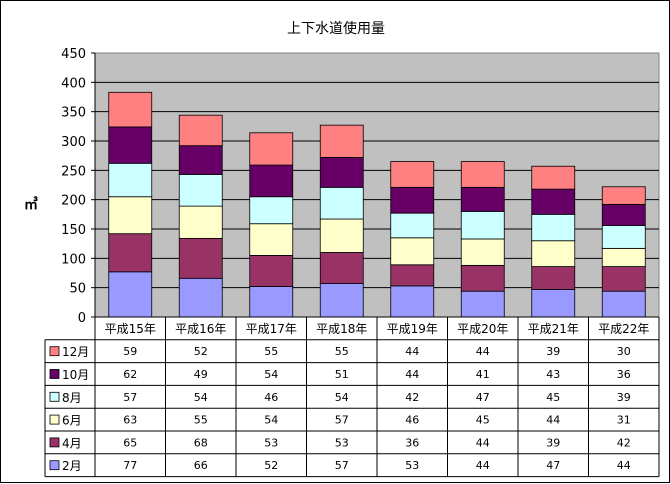 Image resolution: width=670 pixels, height=484 pixels. What do you see at coordinates (201, 442) in the screenshot?
I see `table-value: 68` at bounding box center [201, 442].